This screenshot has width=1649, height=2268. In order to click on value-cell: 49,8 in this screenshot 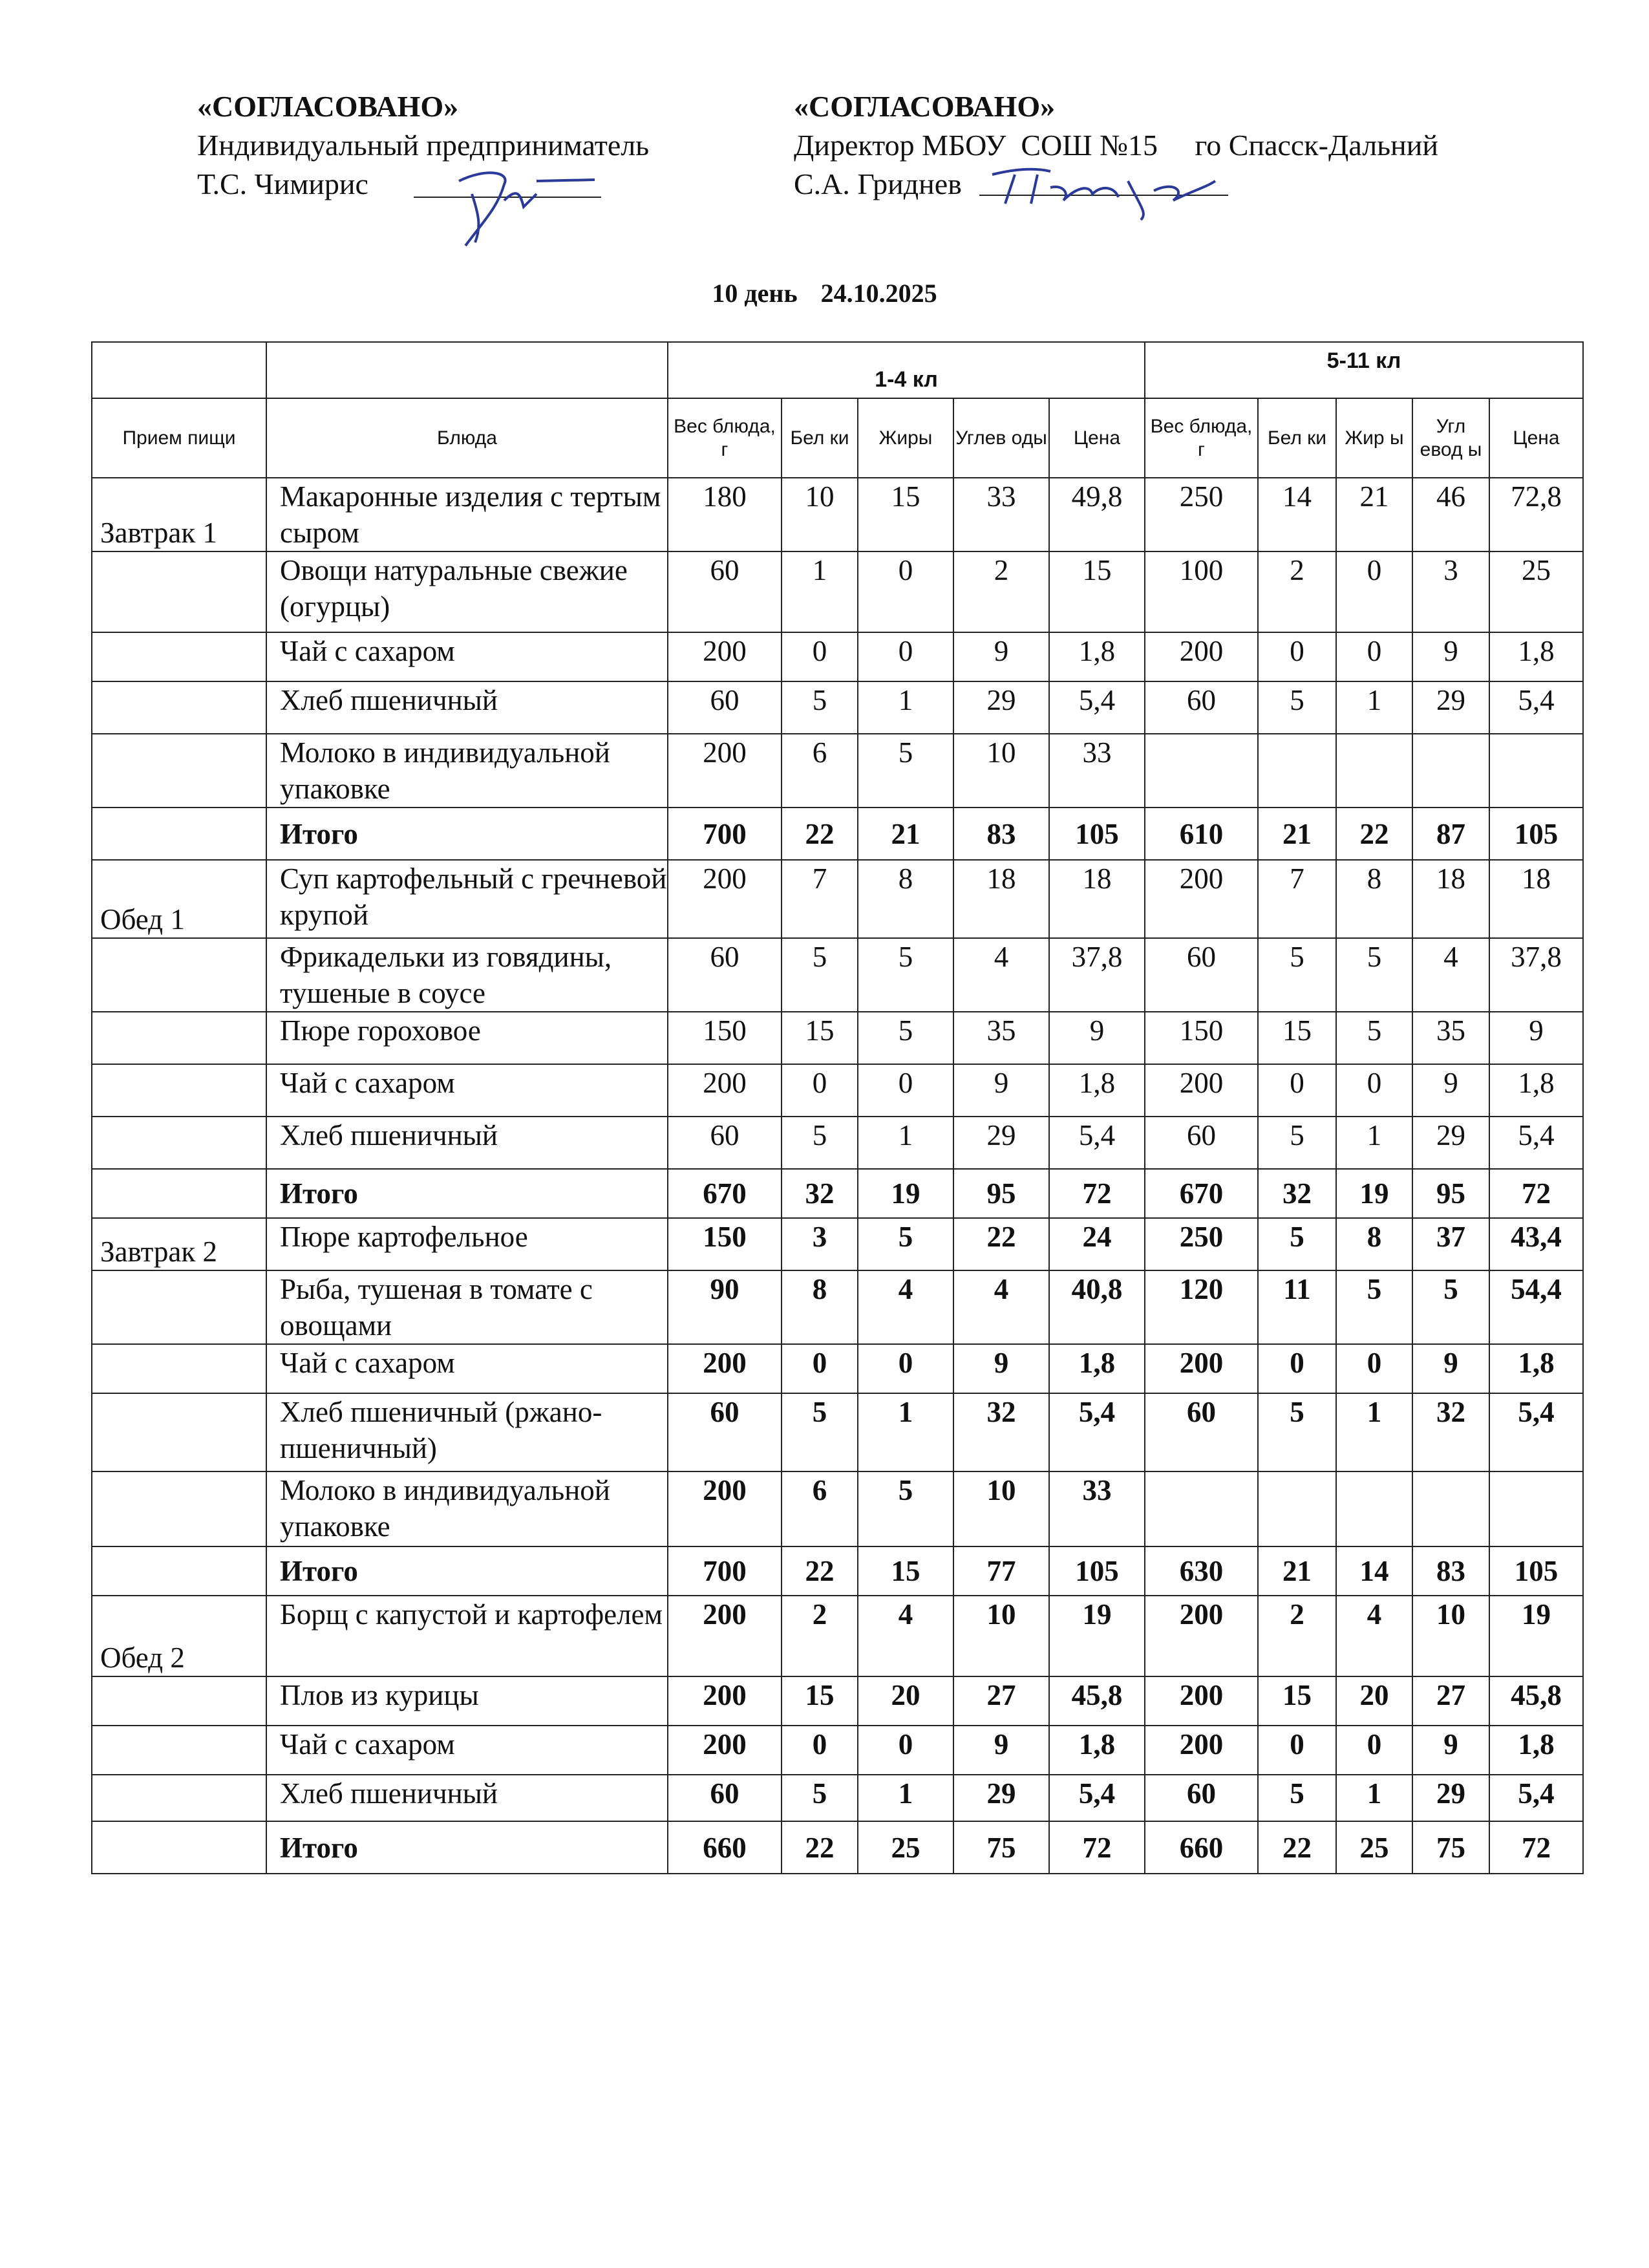, I will do `click(1096, 514)`.